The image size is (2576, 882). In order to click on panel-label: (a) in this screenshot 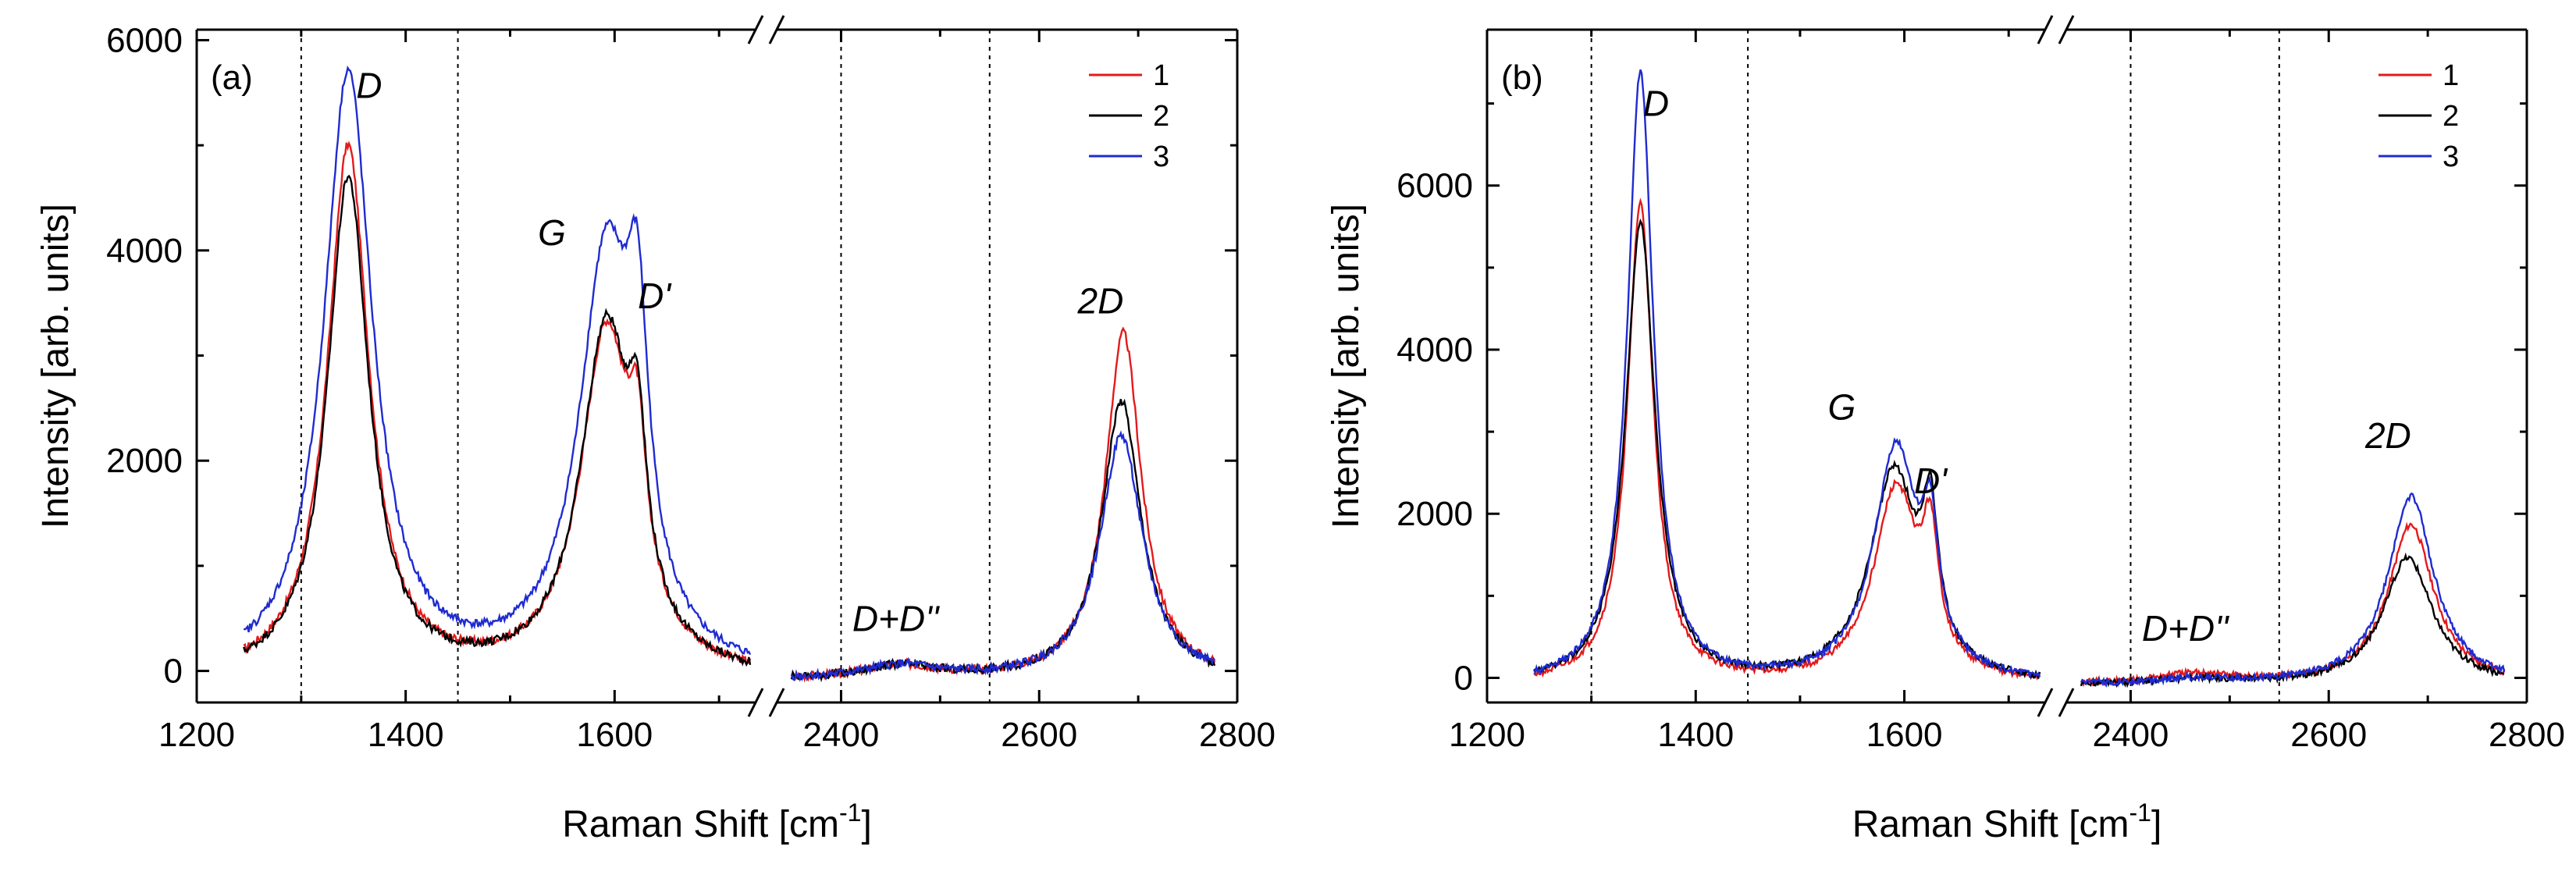, I will do `click(232, 78)`.